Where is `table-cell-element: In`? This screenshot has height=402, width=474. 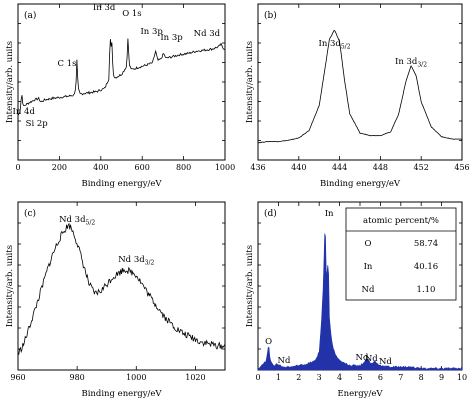
table-cell-element: In is located at coordinates (368, 267).